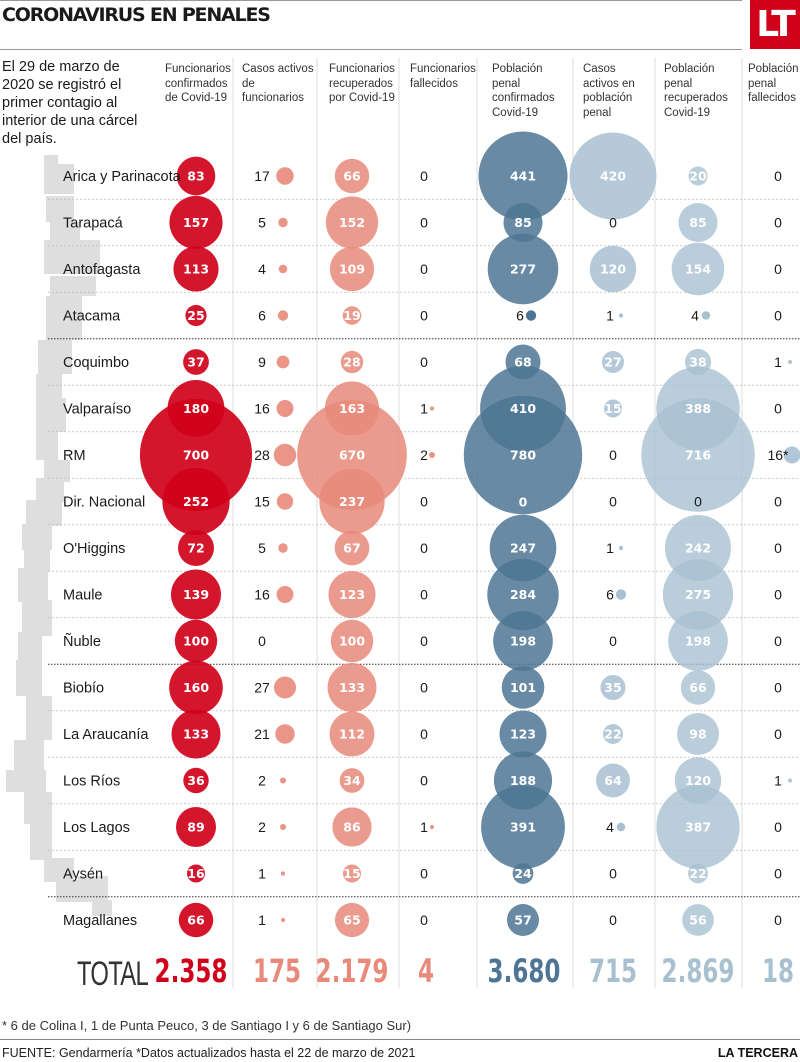 This screenshot has width=800, height=1062. What do you see at coordinates (82, 641) in the screenshot?
I see `region-label: Ñuble` at bounding box center [82, 641].